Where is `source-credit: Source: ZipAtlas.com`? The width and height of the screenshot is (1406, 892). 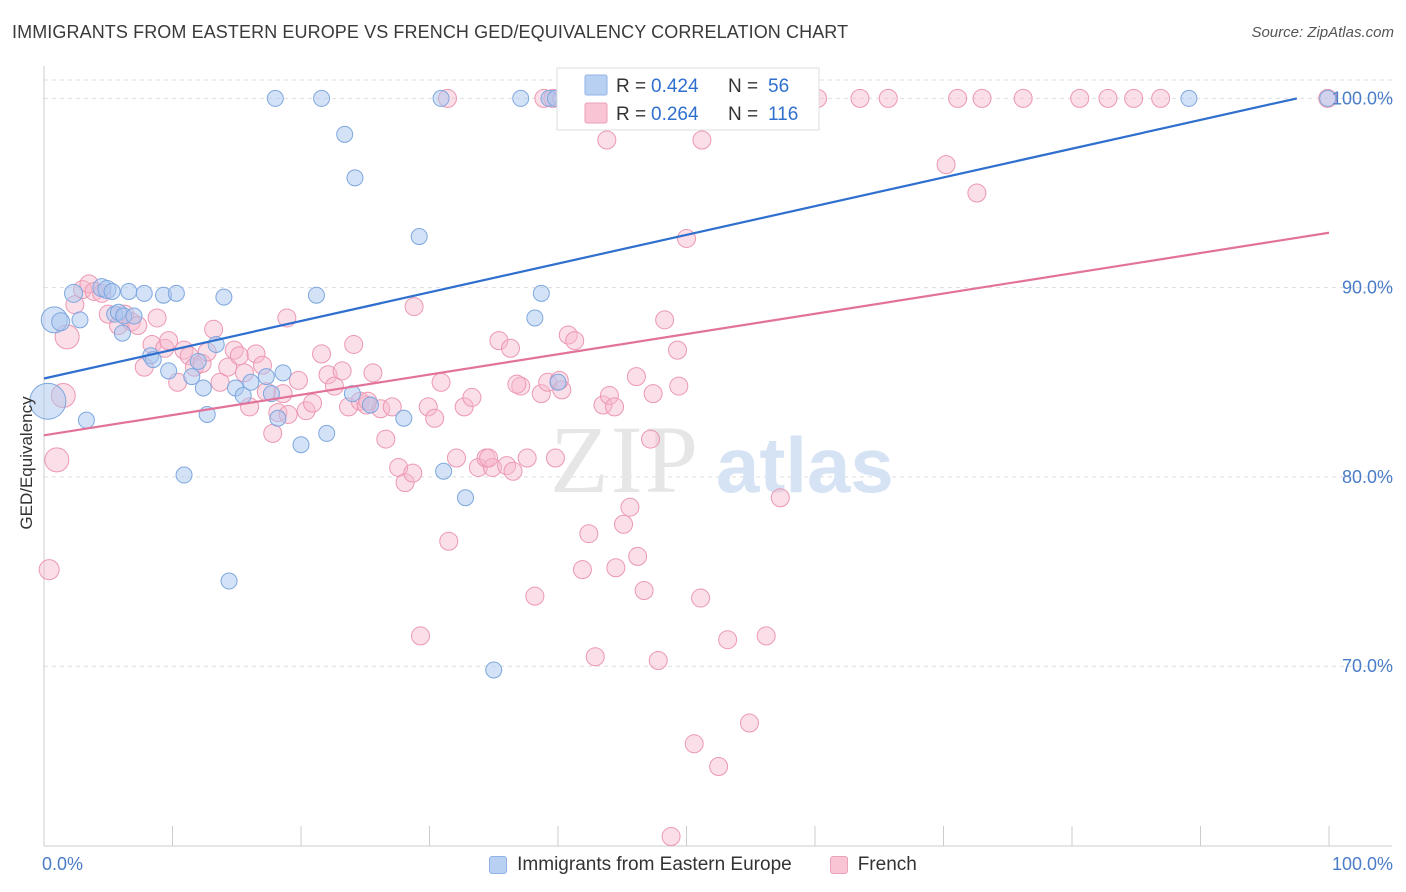
source-credit: Source: ZipAtlas.com is located at coordinates (1322, 32).